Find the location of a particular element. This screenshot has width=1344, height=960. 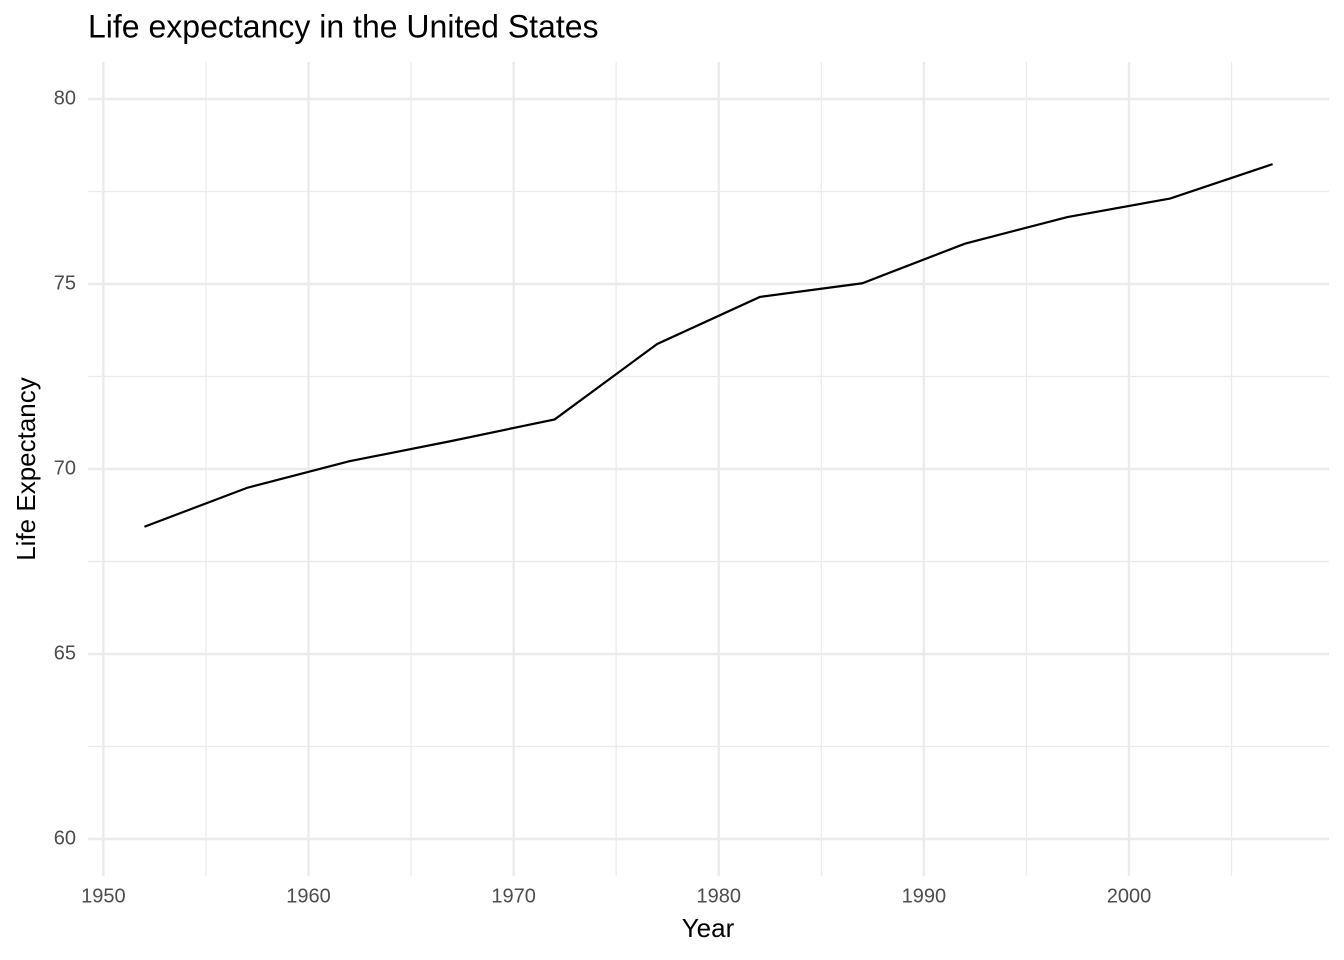

y-tick-label: 75 is located at coordinates (65, 283).